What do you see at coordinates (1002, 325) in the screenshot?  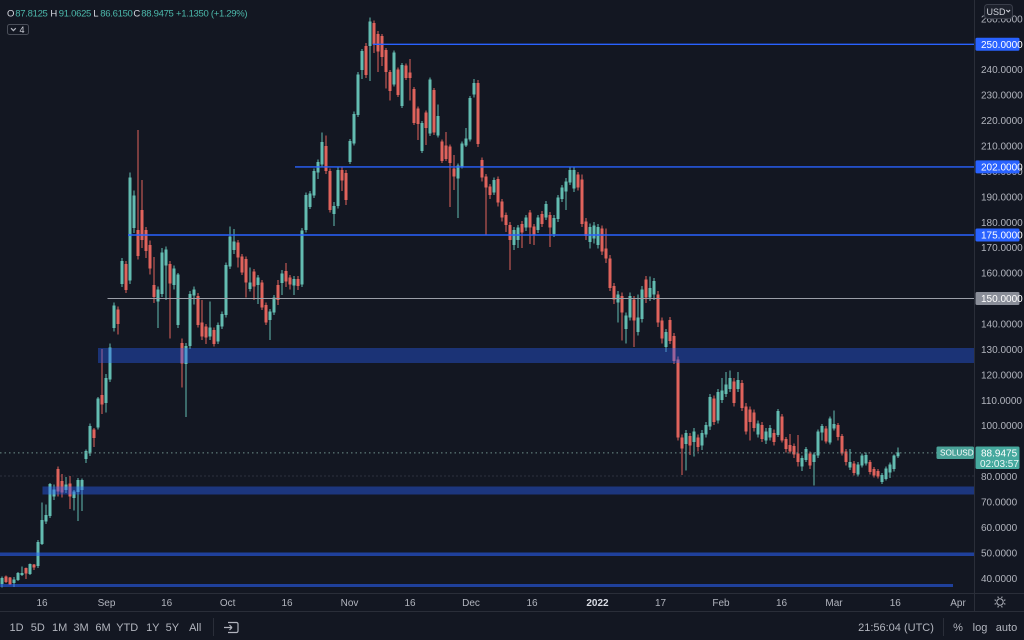 I see `svg-text: 140.0000` at bounding box center [1002, 325].